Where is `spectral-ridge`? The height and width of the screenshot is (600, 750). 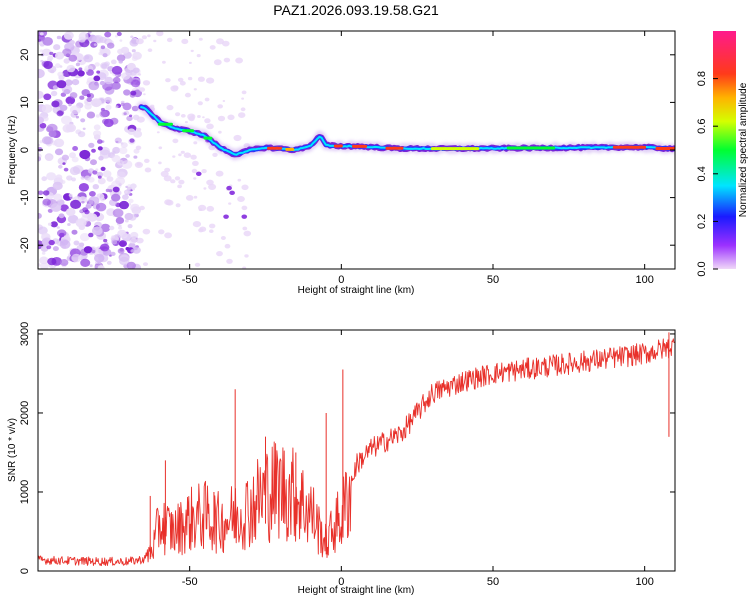
spectral-ridge is located at coordinates (405, 131).